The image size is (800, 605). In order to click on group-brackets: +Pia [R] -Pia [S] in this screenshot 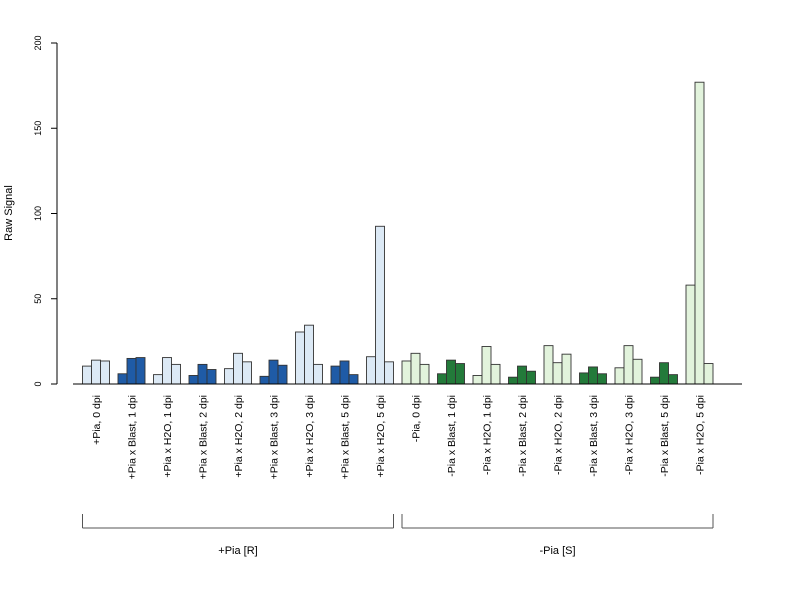, I will do `click(398, 535)`.